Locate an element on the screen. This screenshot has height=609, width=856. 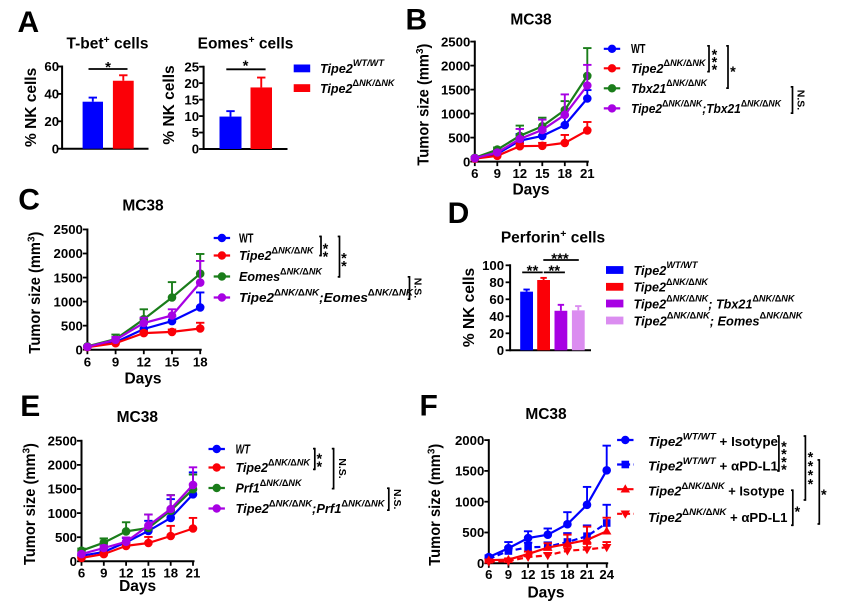
svg-text: Tipe2ΔNK/ΔNK; EomesΔNK/ΔNK is located at coordinates (719, 320).